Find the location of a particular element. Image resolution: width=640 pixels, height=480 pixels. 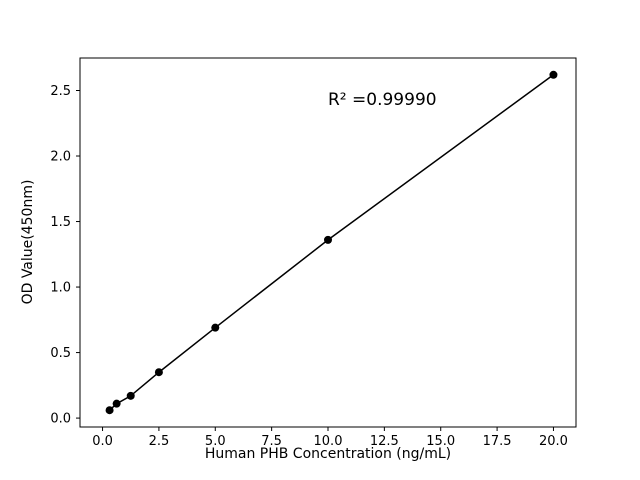

y-tick-label: 0.0 is located at coordinates (60, 419).